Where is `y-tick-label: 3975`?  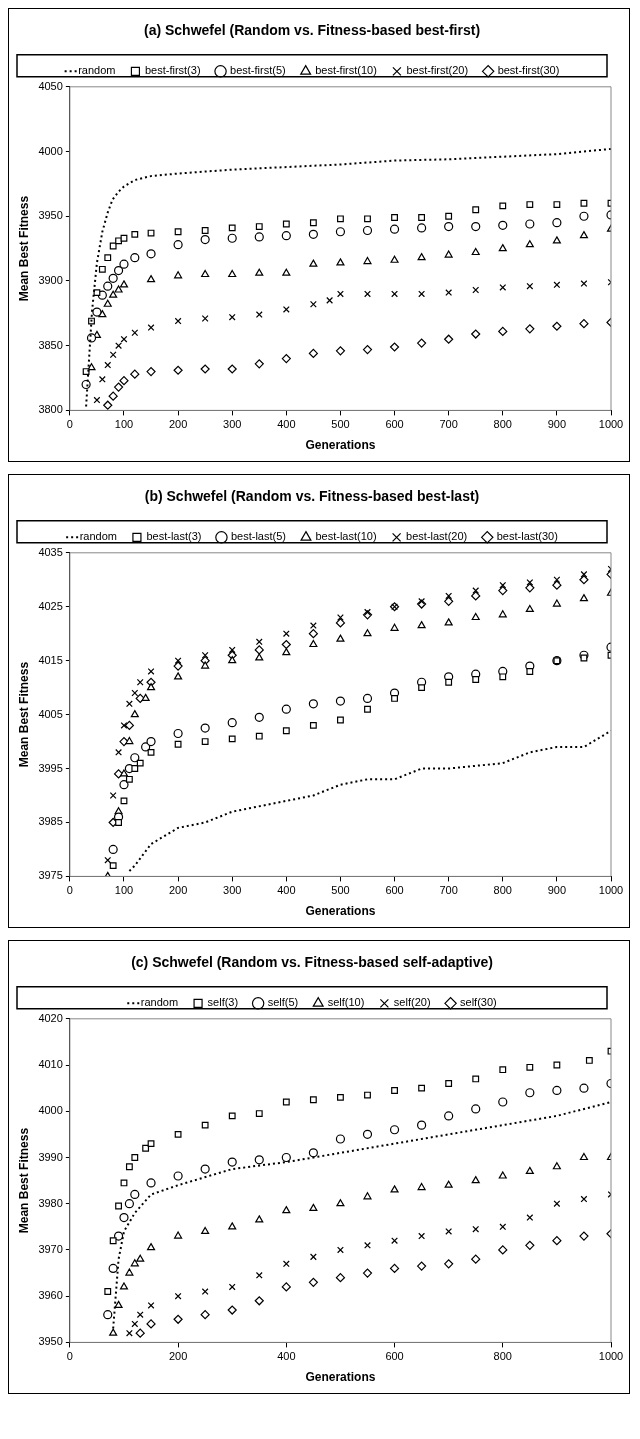 y-tick-label: 3975 is located at coordinates (50, 875).